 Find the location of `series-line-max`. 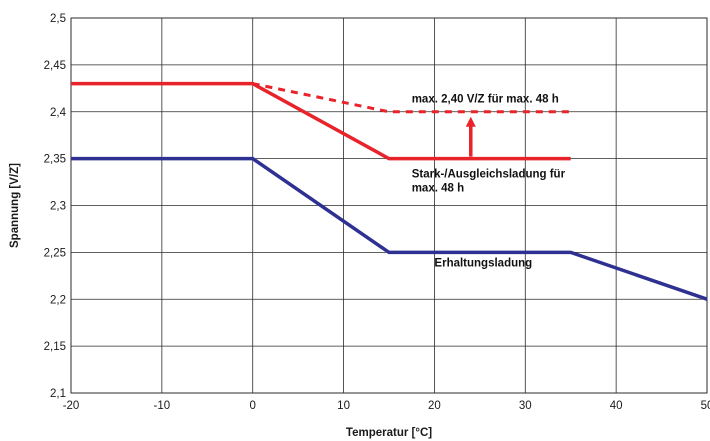

series-line-max is located at coordinates (411, 98).